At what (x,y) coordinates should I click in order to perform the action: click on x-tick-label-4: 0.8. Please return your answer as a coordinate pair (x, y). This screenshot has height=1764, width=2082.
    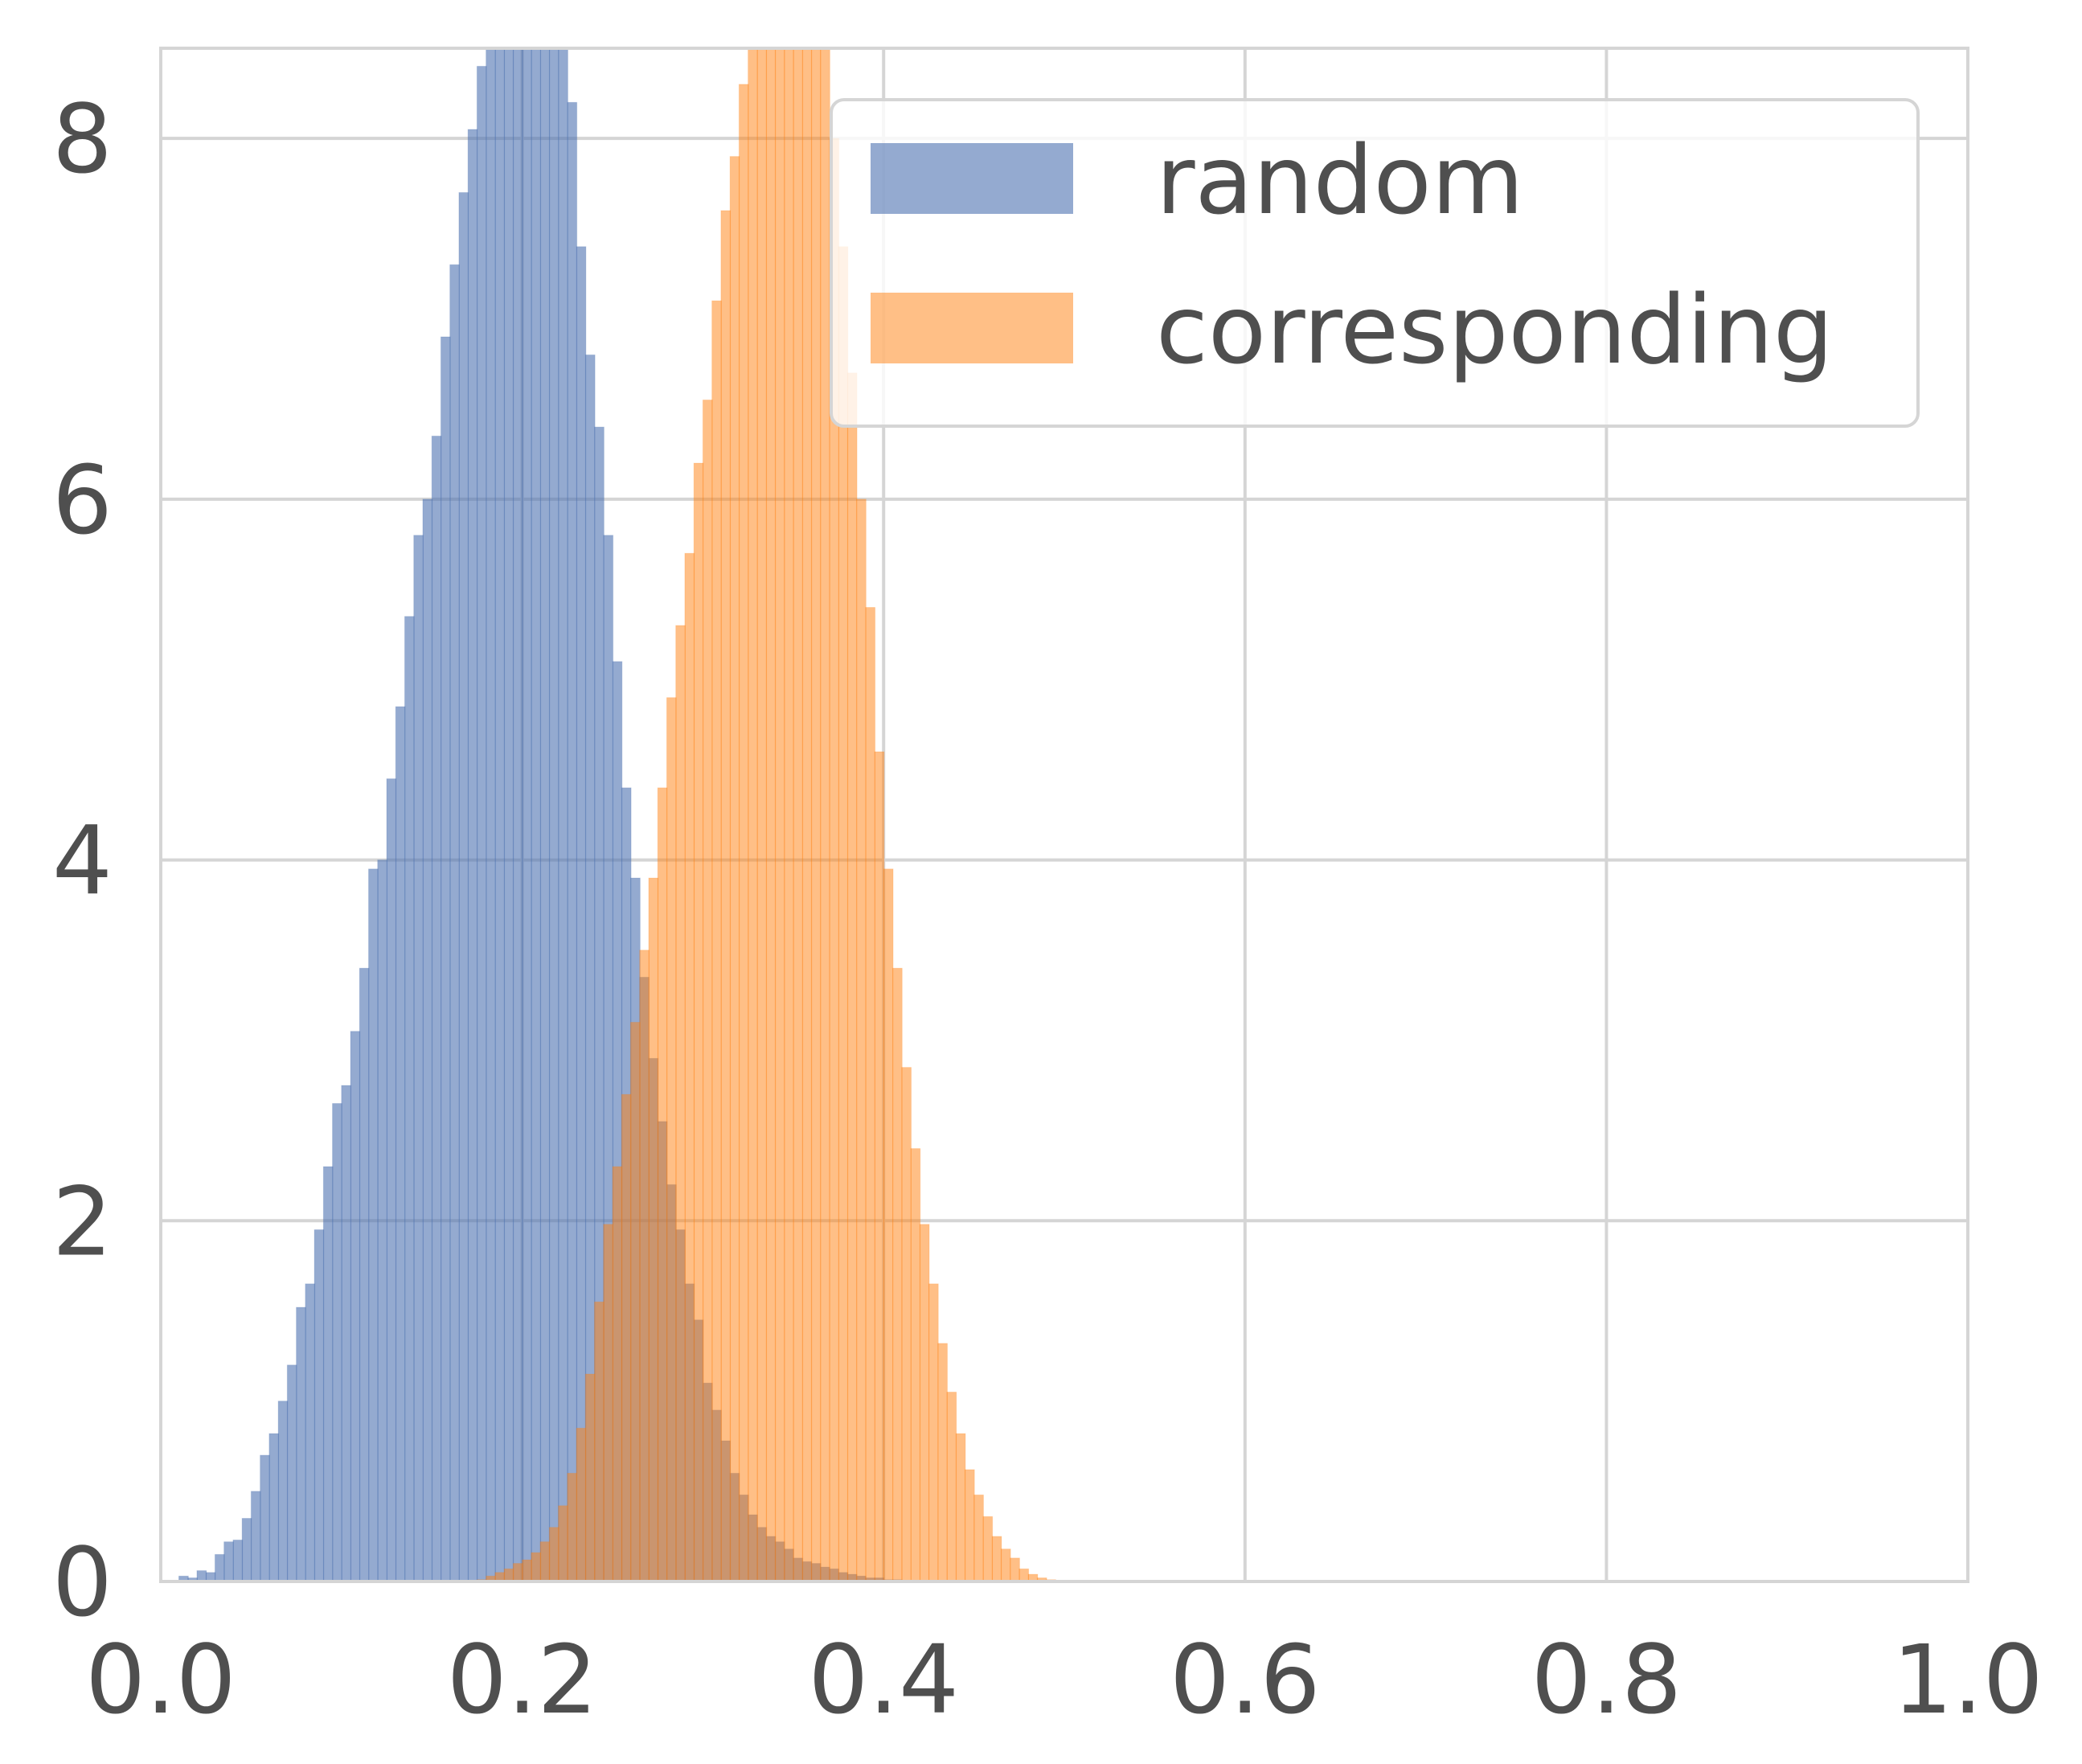
    Looking at the image, I should click on (1606, 1679).